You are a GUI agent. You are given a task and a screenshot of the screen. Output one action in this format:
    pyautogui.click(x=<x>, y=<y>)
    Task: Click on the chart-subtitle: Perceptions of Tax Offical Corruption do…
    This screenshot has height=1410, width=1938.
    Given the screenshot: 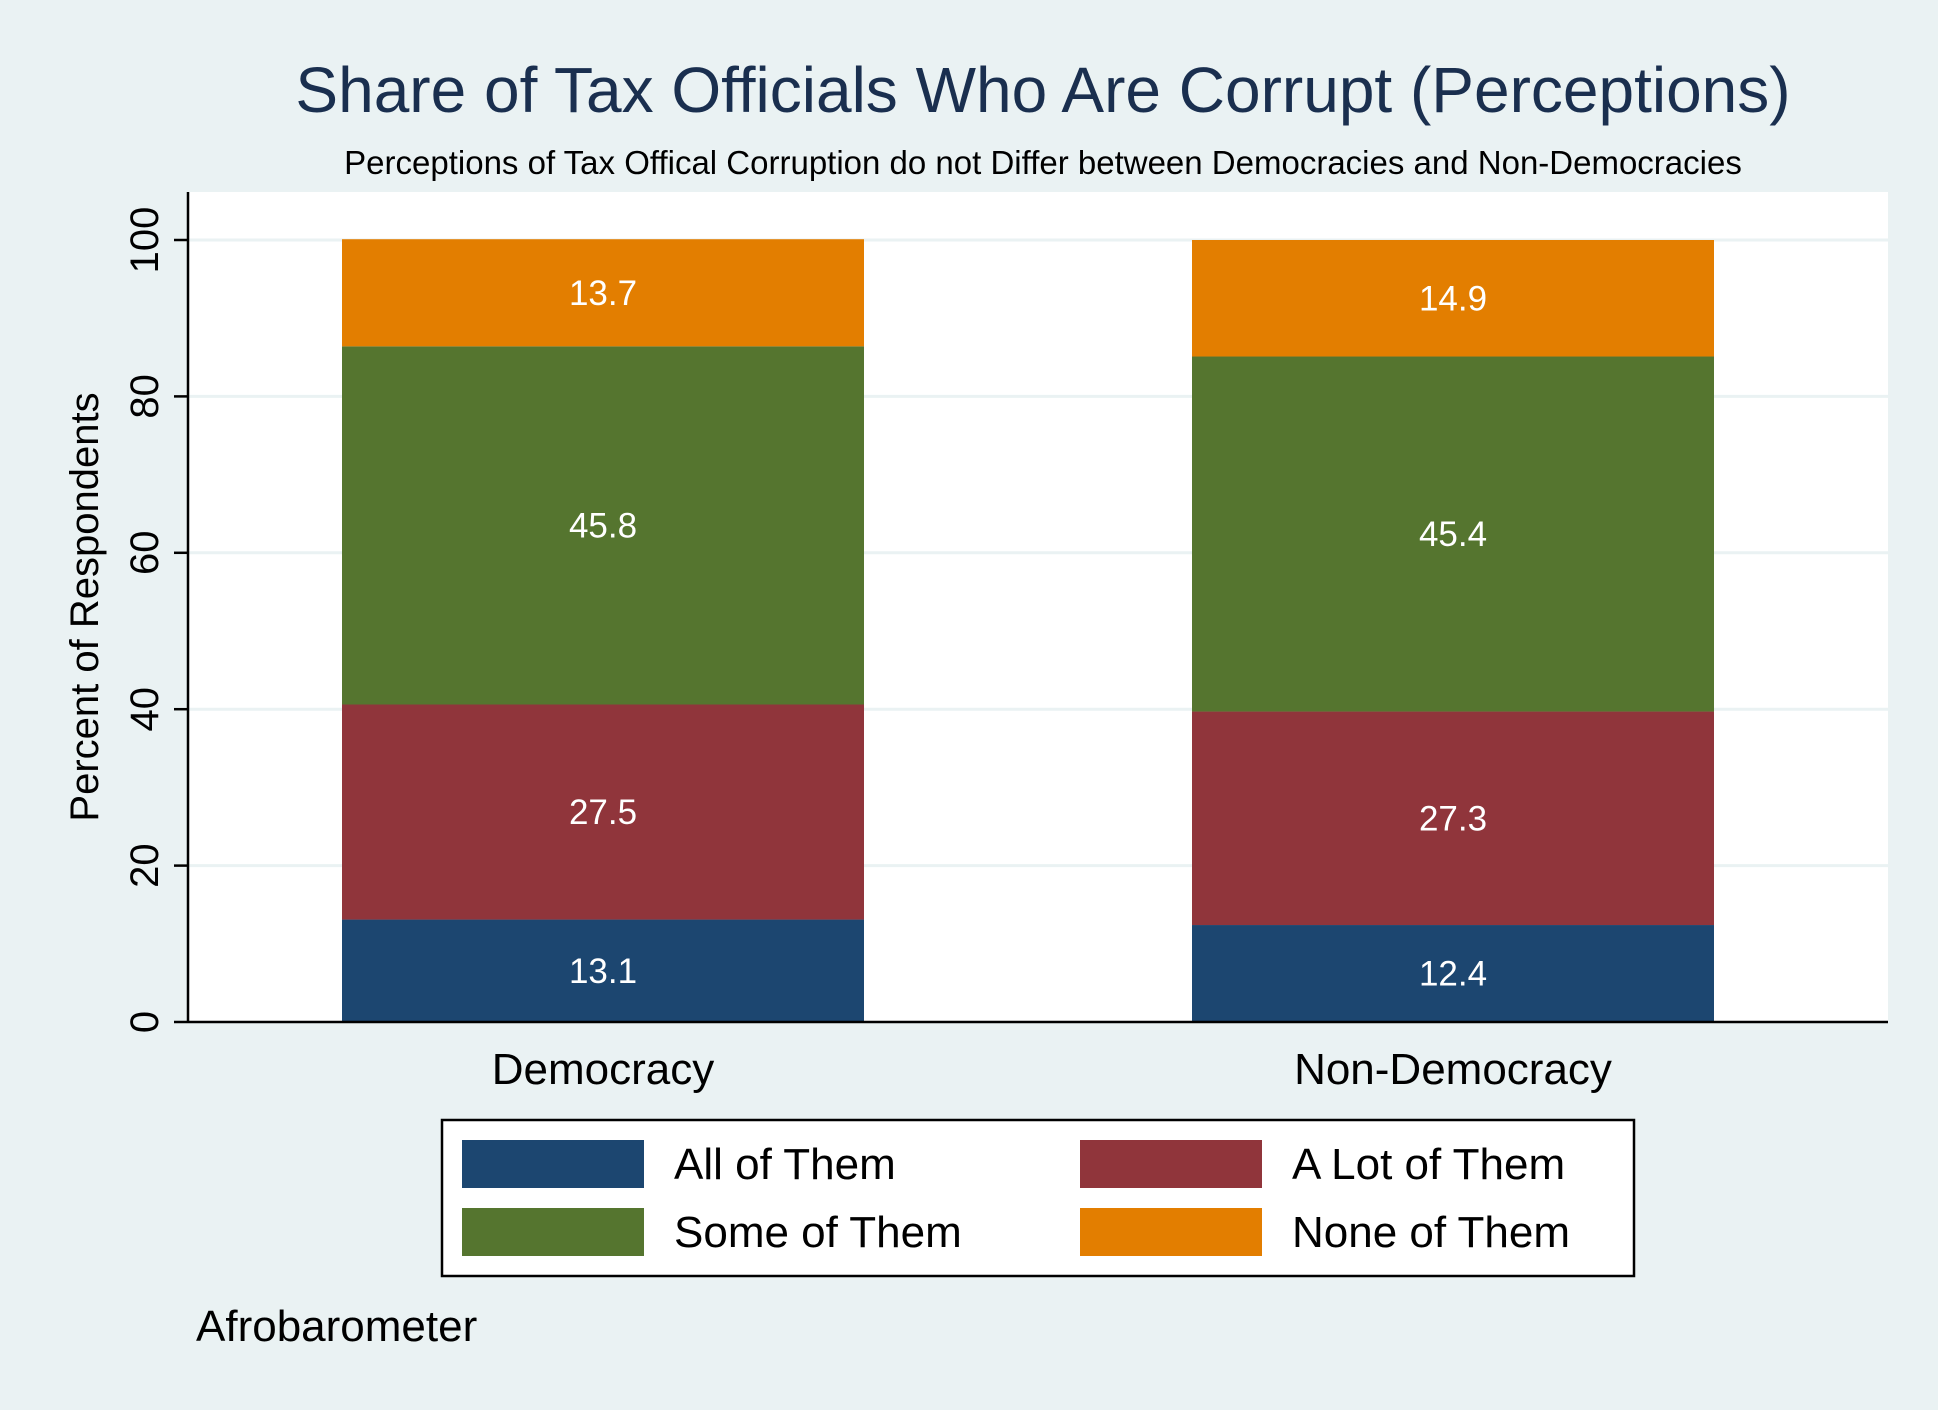 What is the action you would take?
    pyautogui.click(x=1043, y=162)
    